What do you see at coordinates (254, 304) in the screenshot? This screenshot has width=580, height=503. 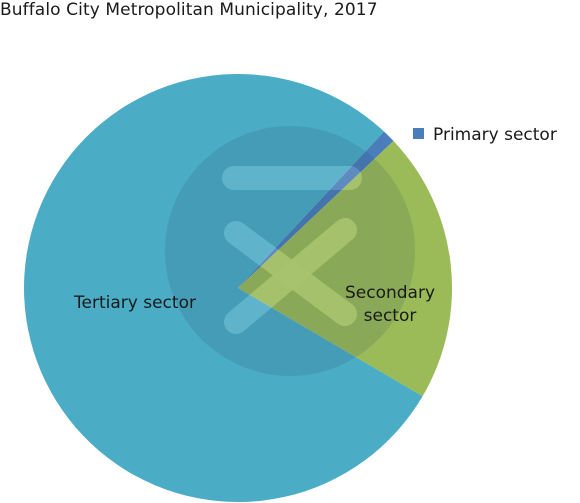 I see `slice-labels: Tertiary sector Secondary sector` at bounding box center [254, 304].